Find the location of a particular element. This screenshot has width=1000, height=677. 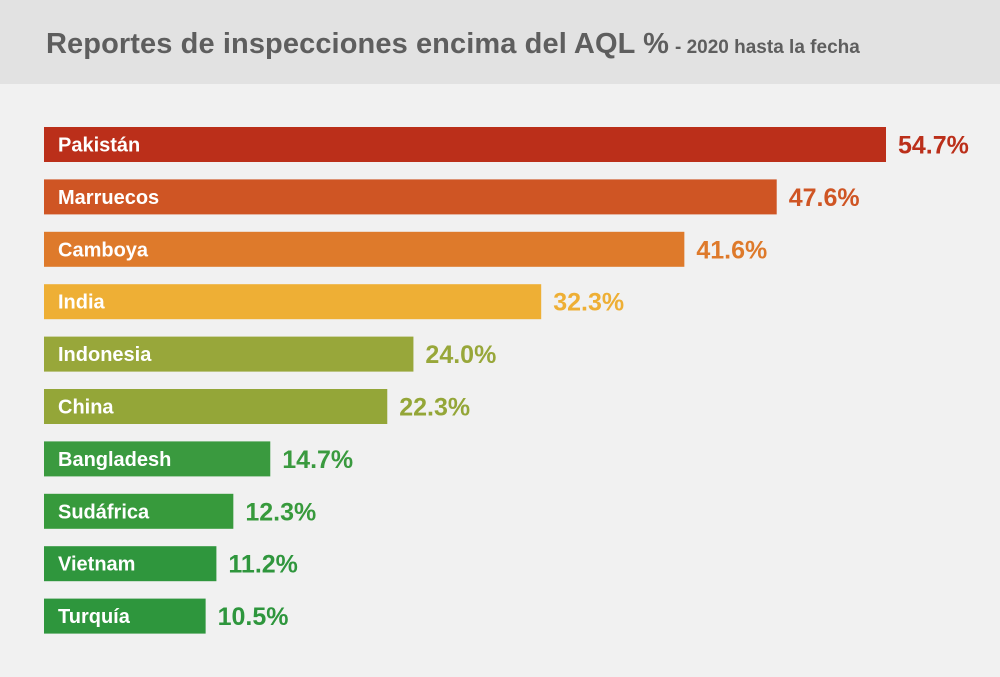

value-label-8: 11.2% is located at coordinates (263, 565).